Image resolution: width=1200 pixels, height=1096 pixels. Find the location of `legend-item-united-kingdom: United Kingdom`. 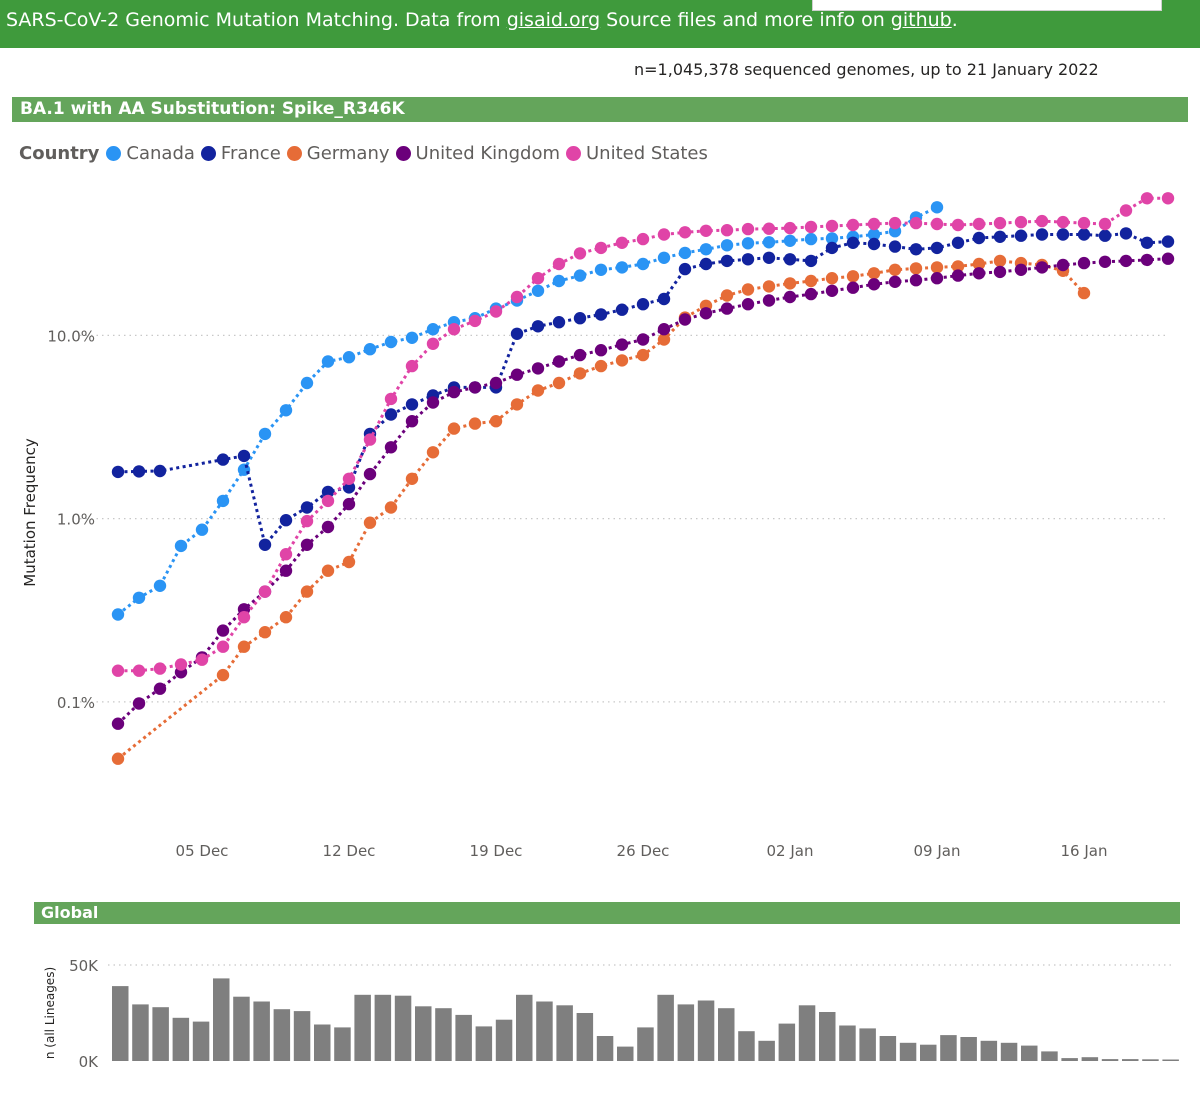

legend-item-united-kingdom: United Kingdom is located at coordinates (477, 153).